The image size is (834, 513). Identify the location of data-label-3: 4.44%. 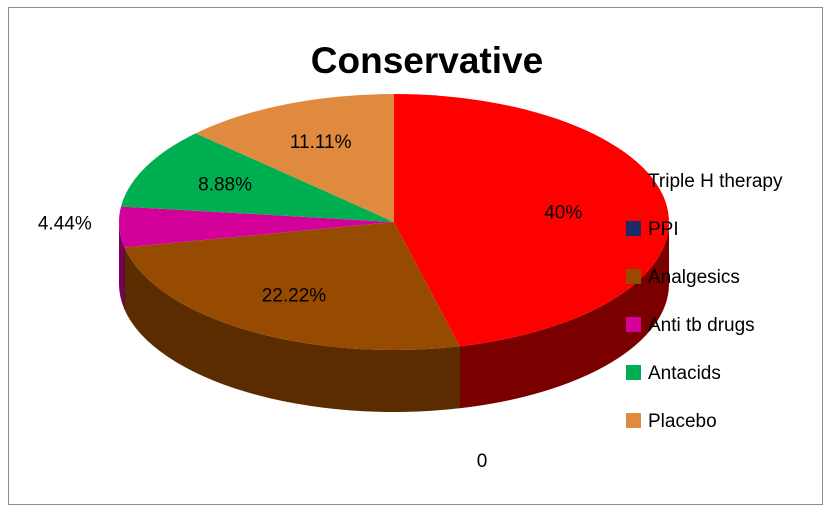
(65, 224).